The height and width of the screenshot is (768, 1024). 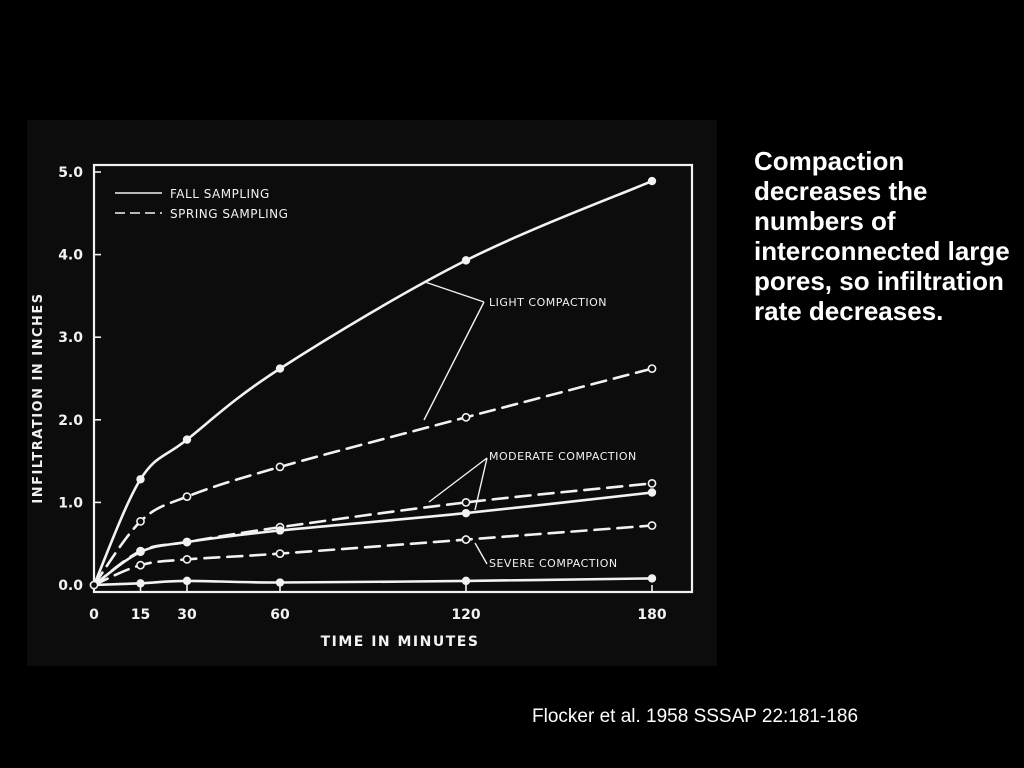 I want to click on annotation-light-compaction: LIGHT COMPACTION, so click(x=548, y=302).